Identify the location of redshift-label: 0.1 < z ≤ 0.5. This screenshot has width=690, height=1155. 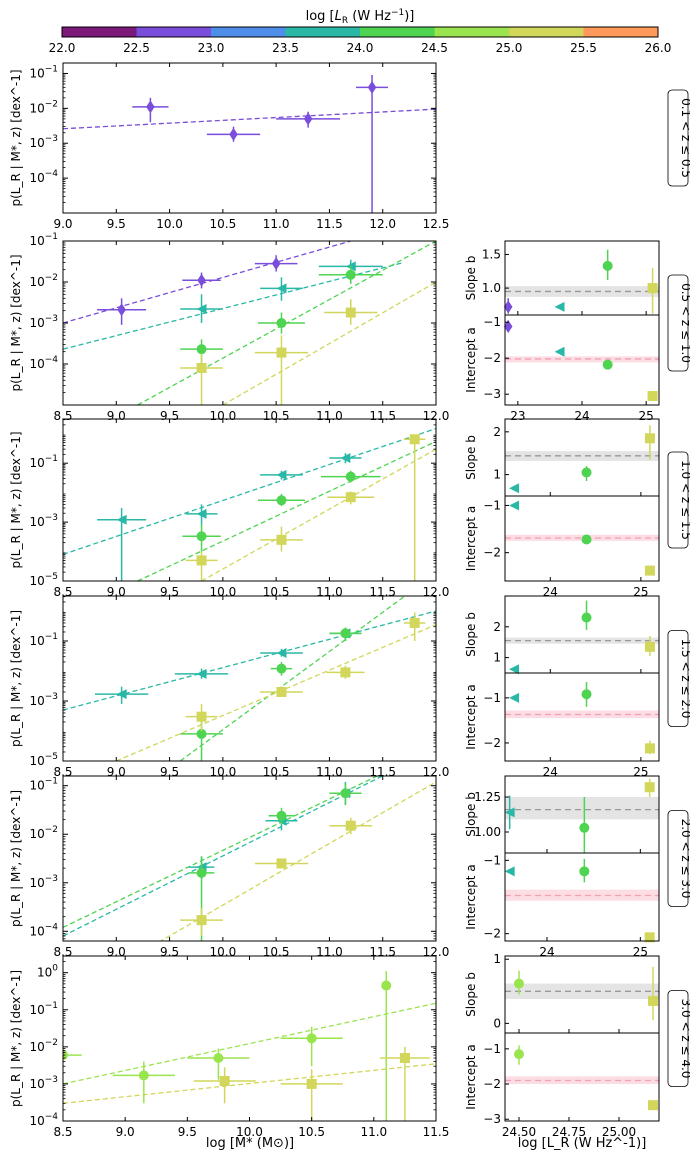
(678, 138).